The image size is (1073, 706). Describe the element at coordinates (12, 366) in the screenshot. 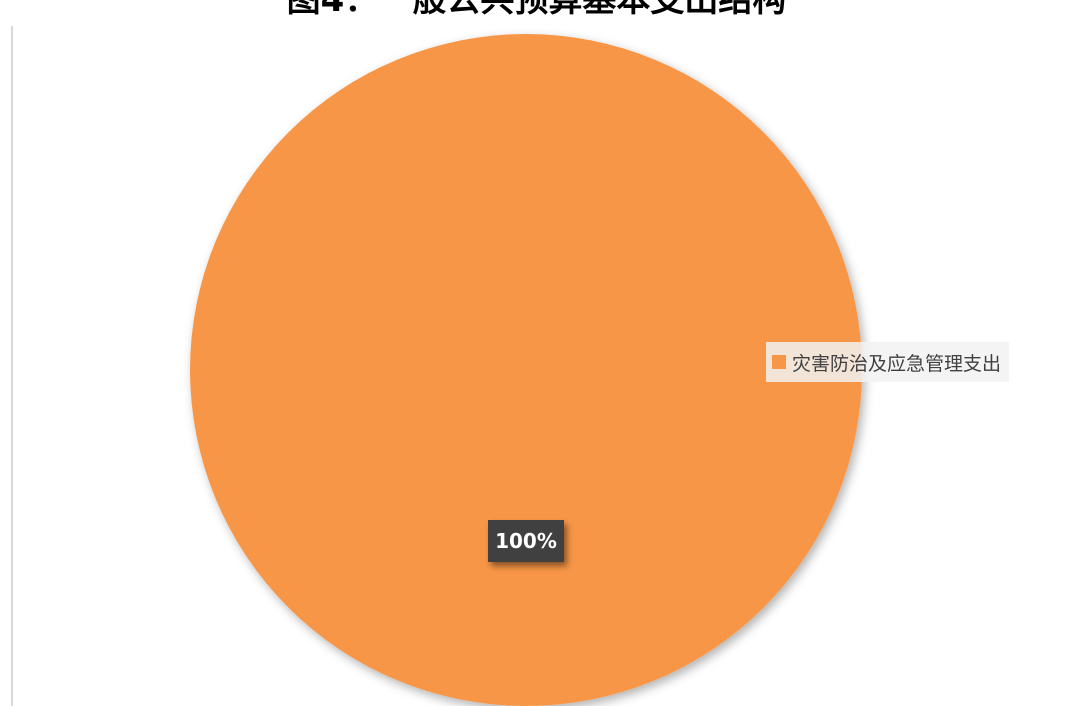

I see `chart-frame-border` at that location.